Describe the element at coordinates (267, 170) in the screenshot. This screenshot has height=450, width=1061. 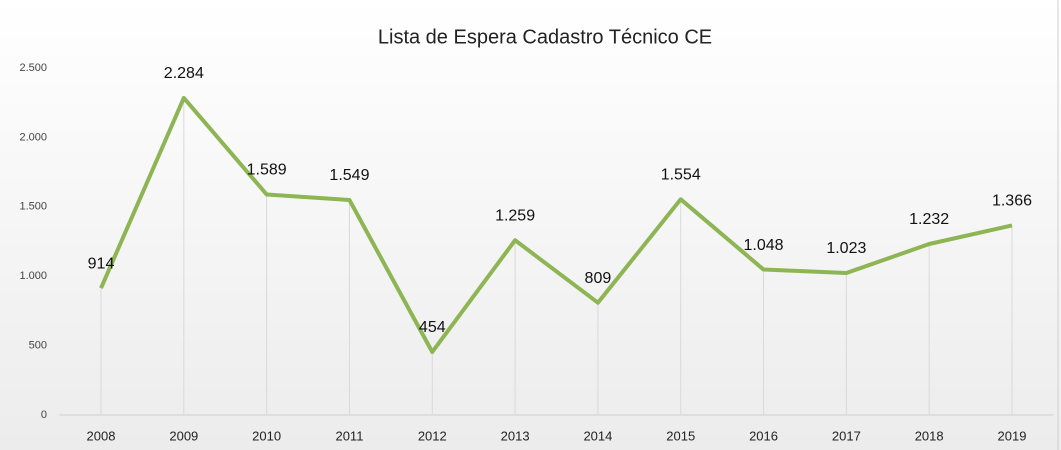
I see `data-label: 1.589` at that location.